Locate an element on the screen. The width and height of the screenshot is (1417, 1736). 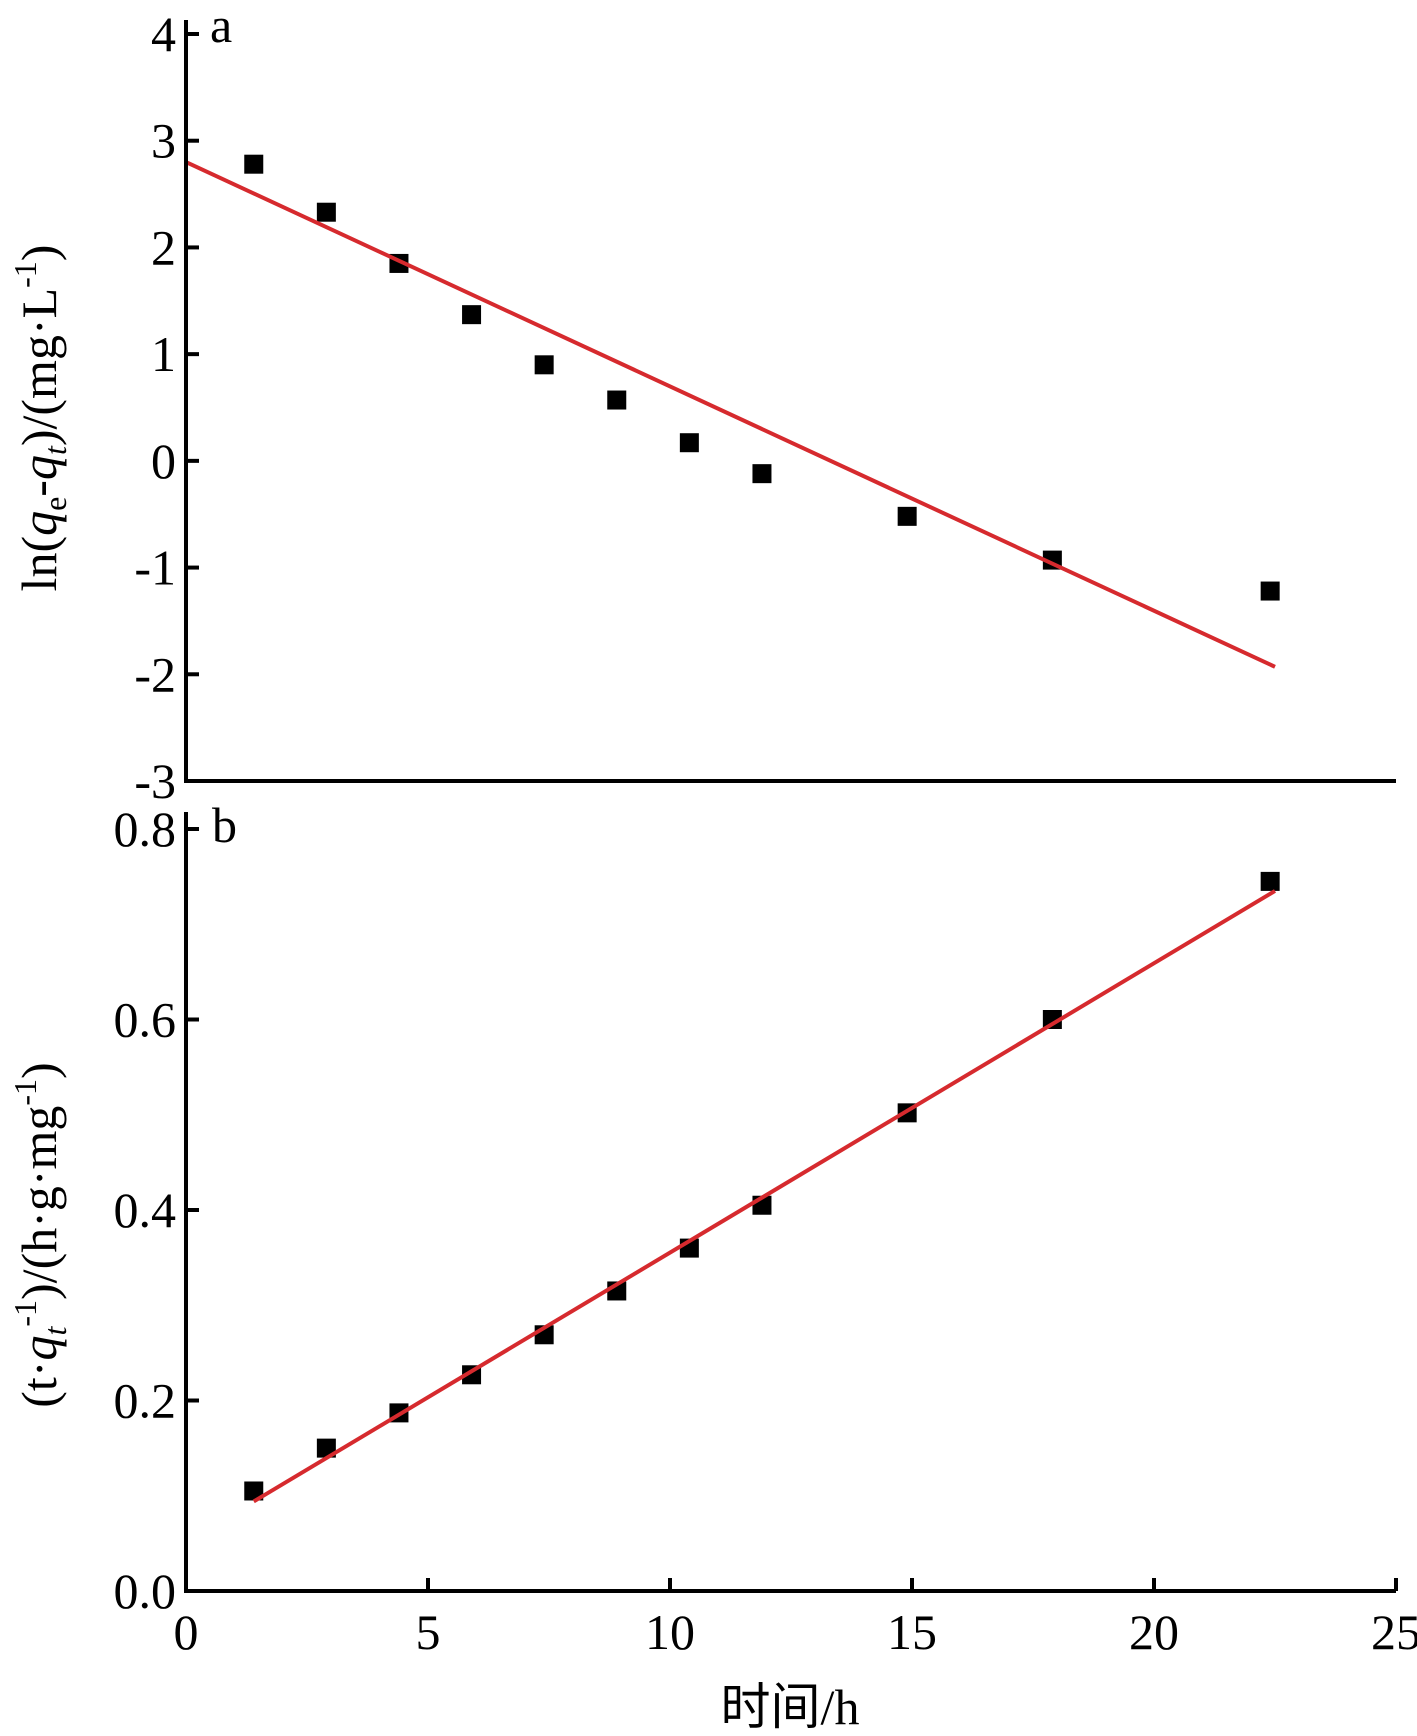
y-tick-label: 2 is located at coordinates (163, 247).